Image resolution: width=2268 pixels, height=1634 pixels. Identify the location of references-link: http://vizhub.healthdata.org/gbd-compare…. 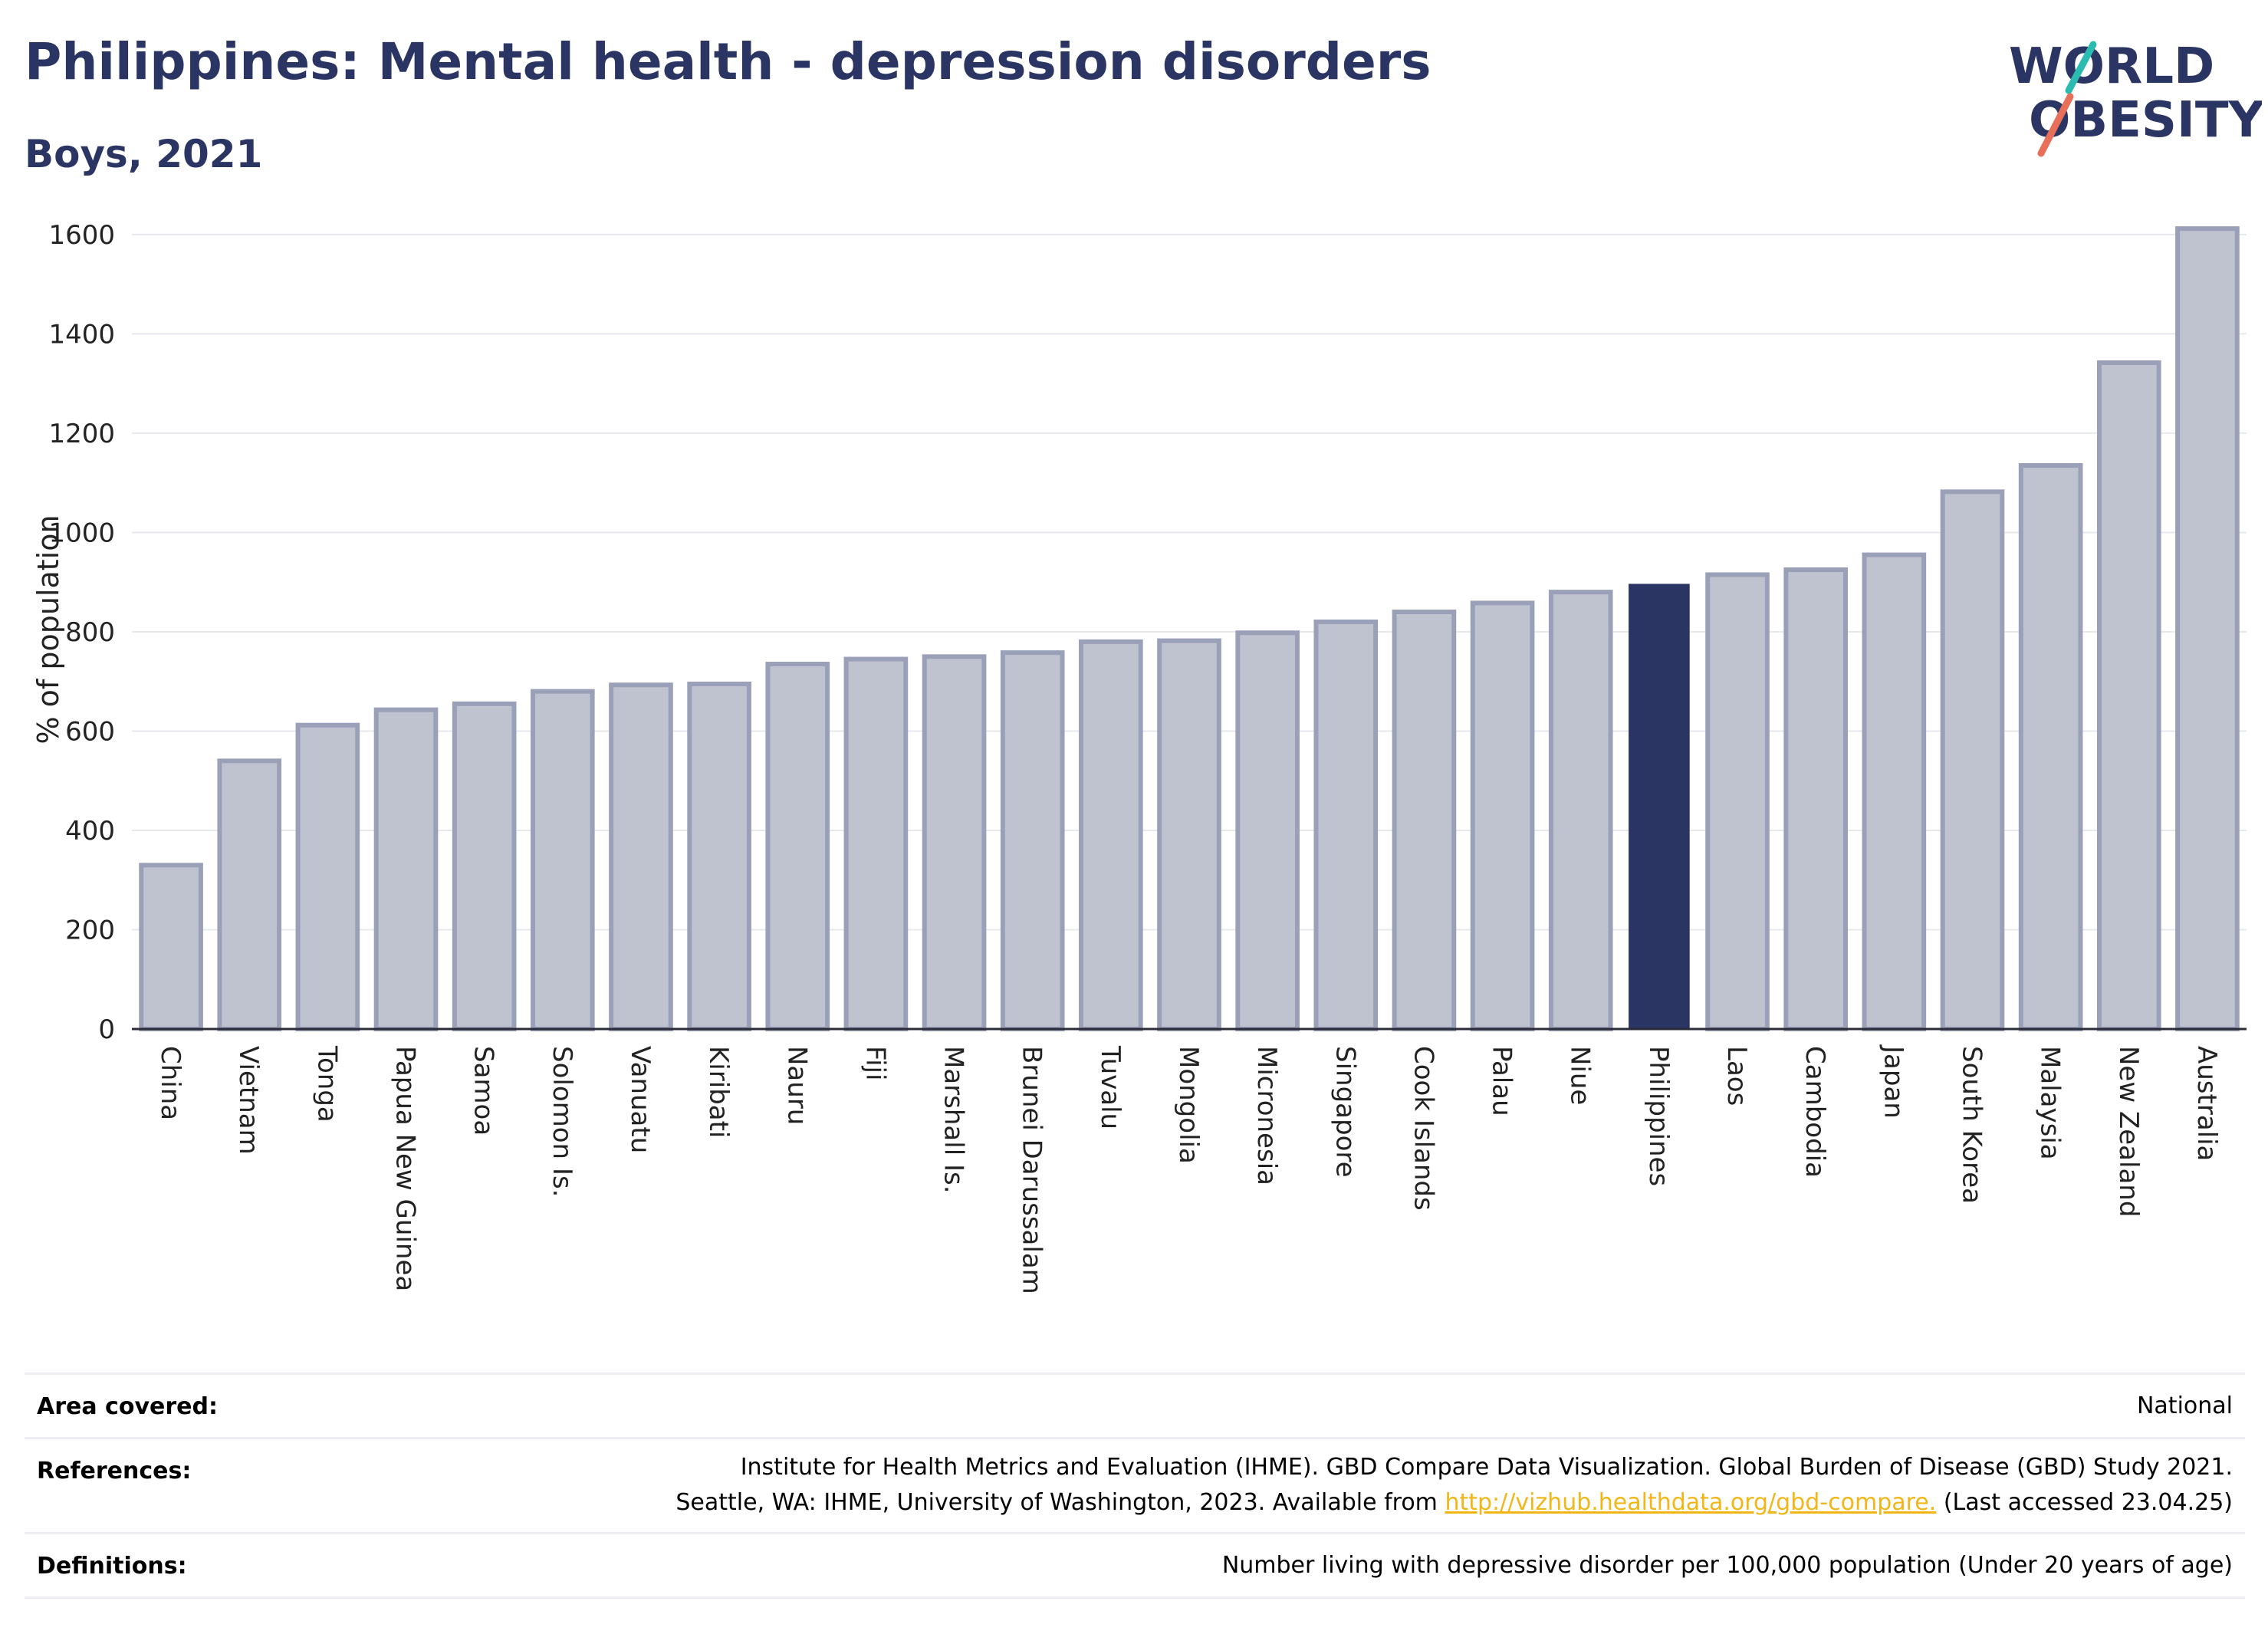
(1691, 1503).